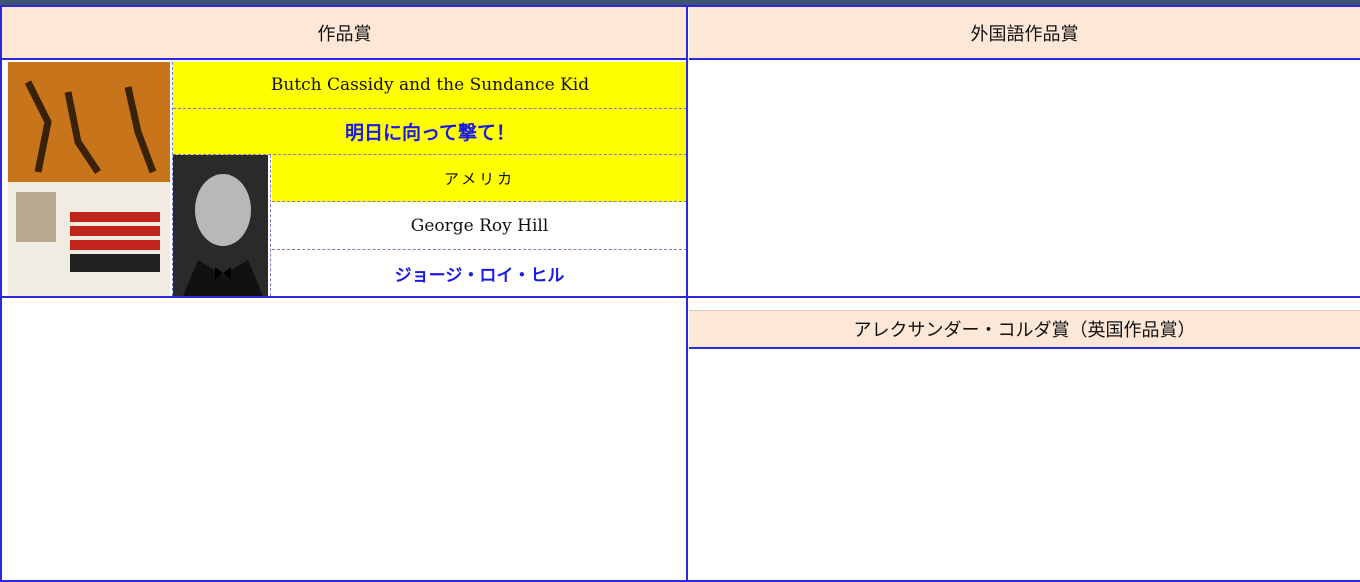 The height and width of the screenshot is (582, 1360). I want to click on header-cell: 外国語作品賞, so click(1024, 33).